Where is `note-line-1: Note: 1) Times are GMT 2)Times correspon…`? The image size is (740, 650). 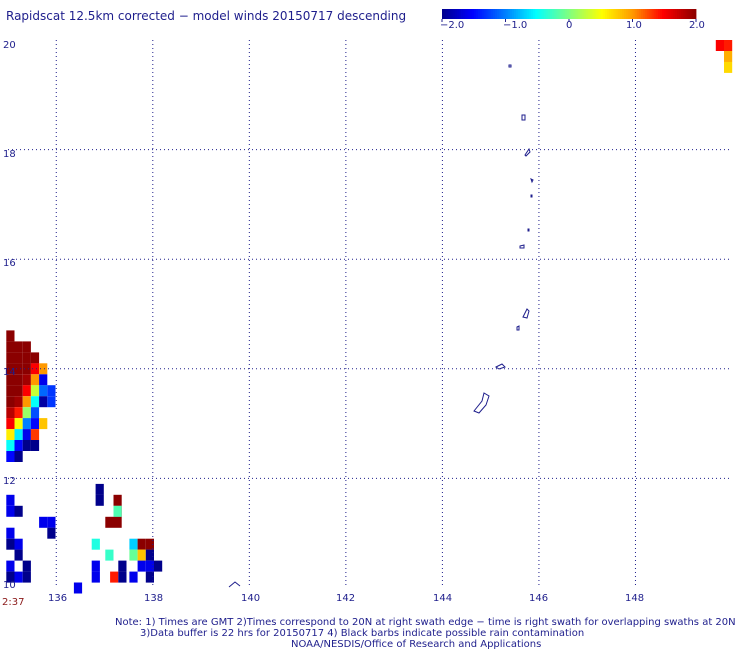 note-line-1: Note: 1) Times are GMT 2)Times correspon… is located at coordinates (425, 622).